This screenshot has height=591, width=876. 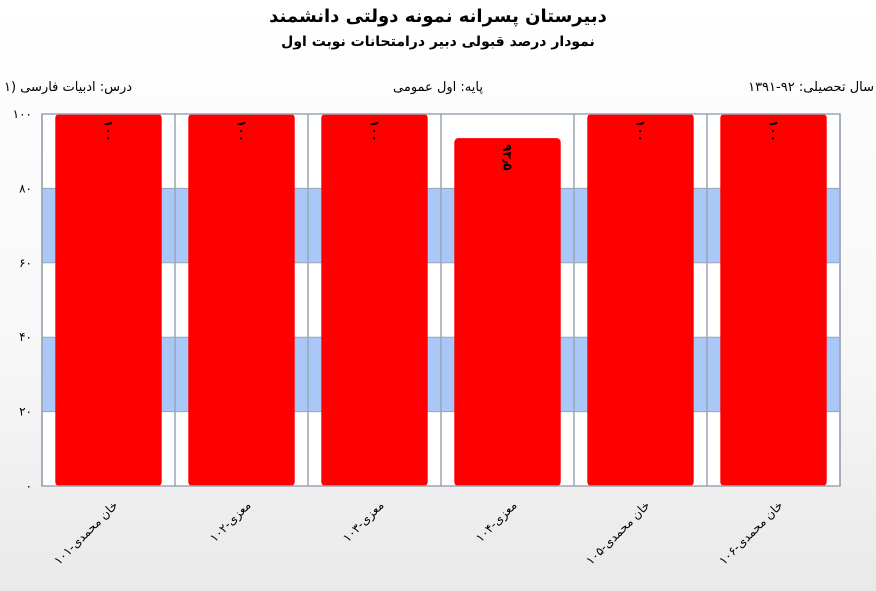 I want to click on grade-label: پایه: اول عمومی, so click(x=438, y=87).